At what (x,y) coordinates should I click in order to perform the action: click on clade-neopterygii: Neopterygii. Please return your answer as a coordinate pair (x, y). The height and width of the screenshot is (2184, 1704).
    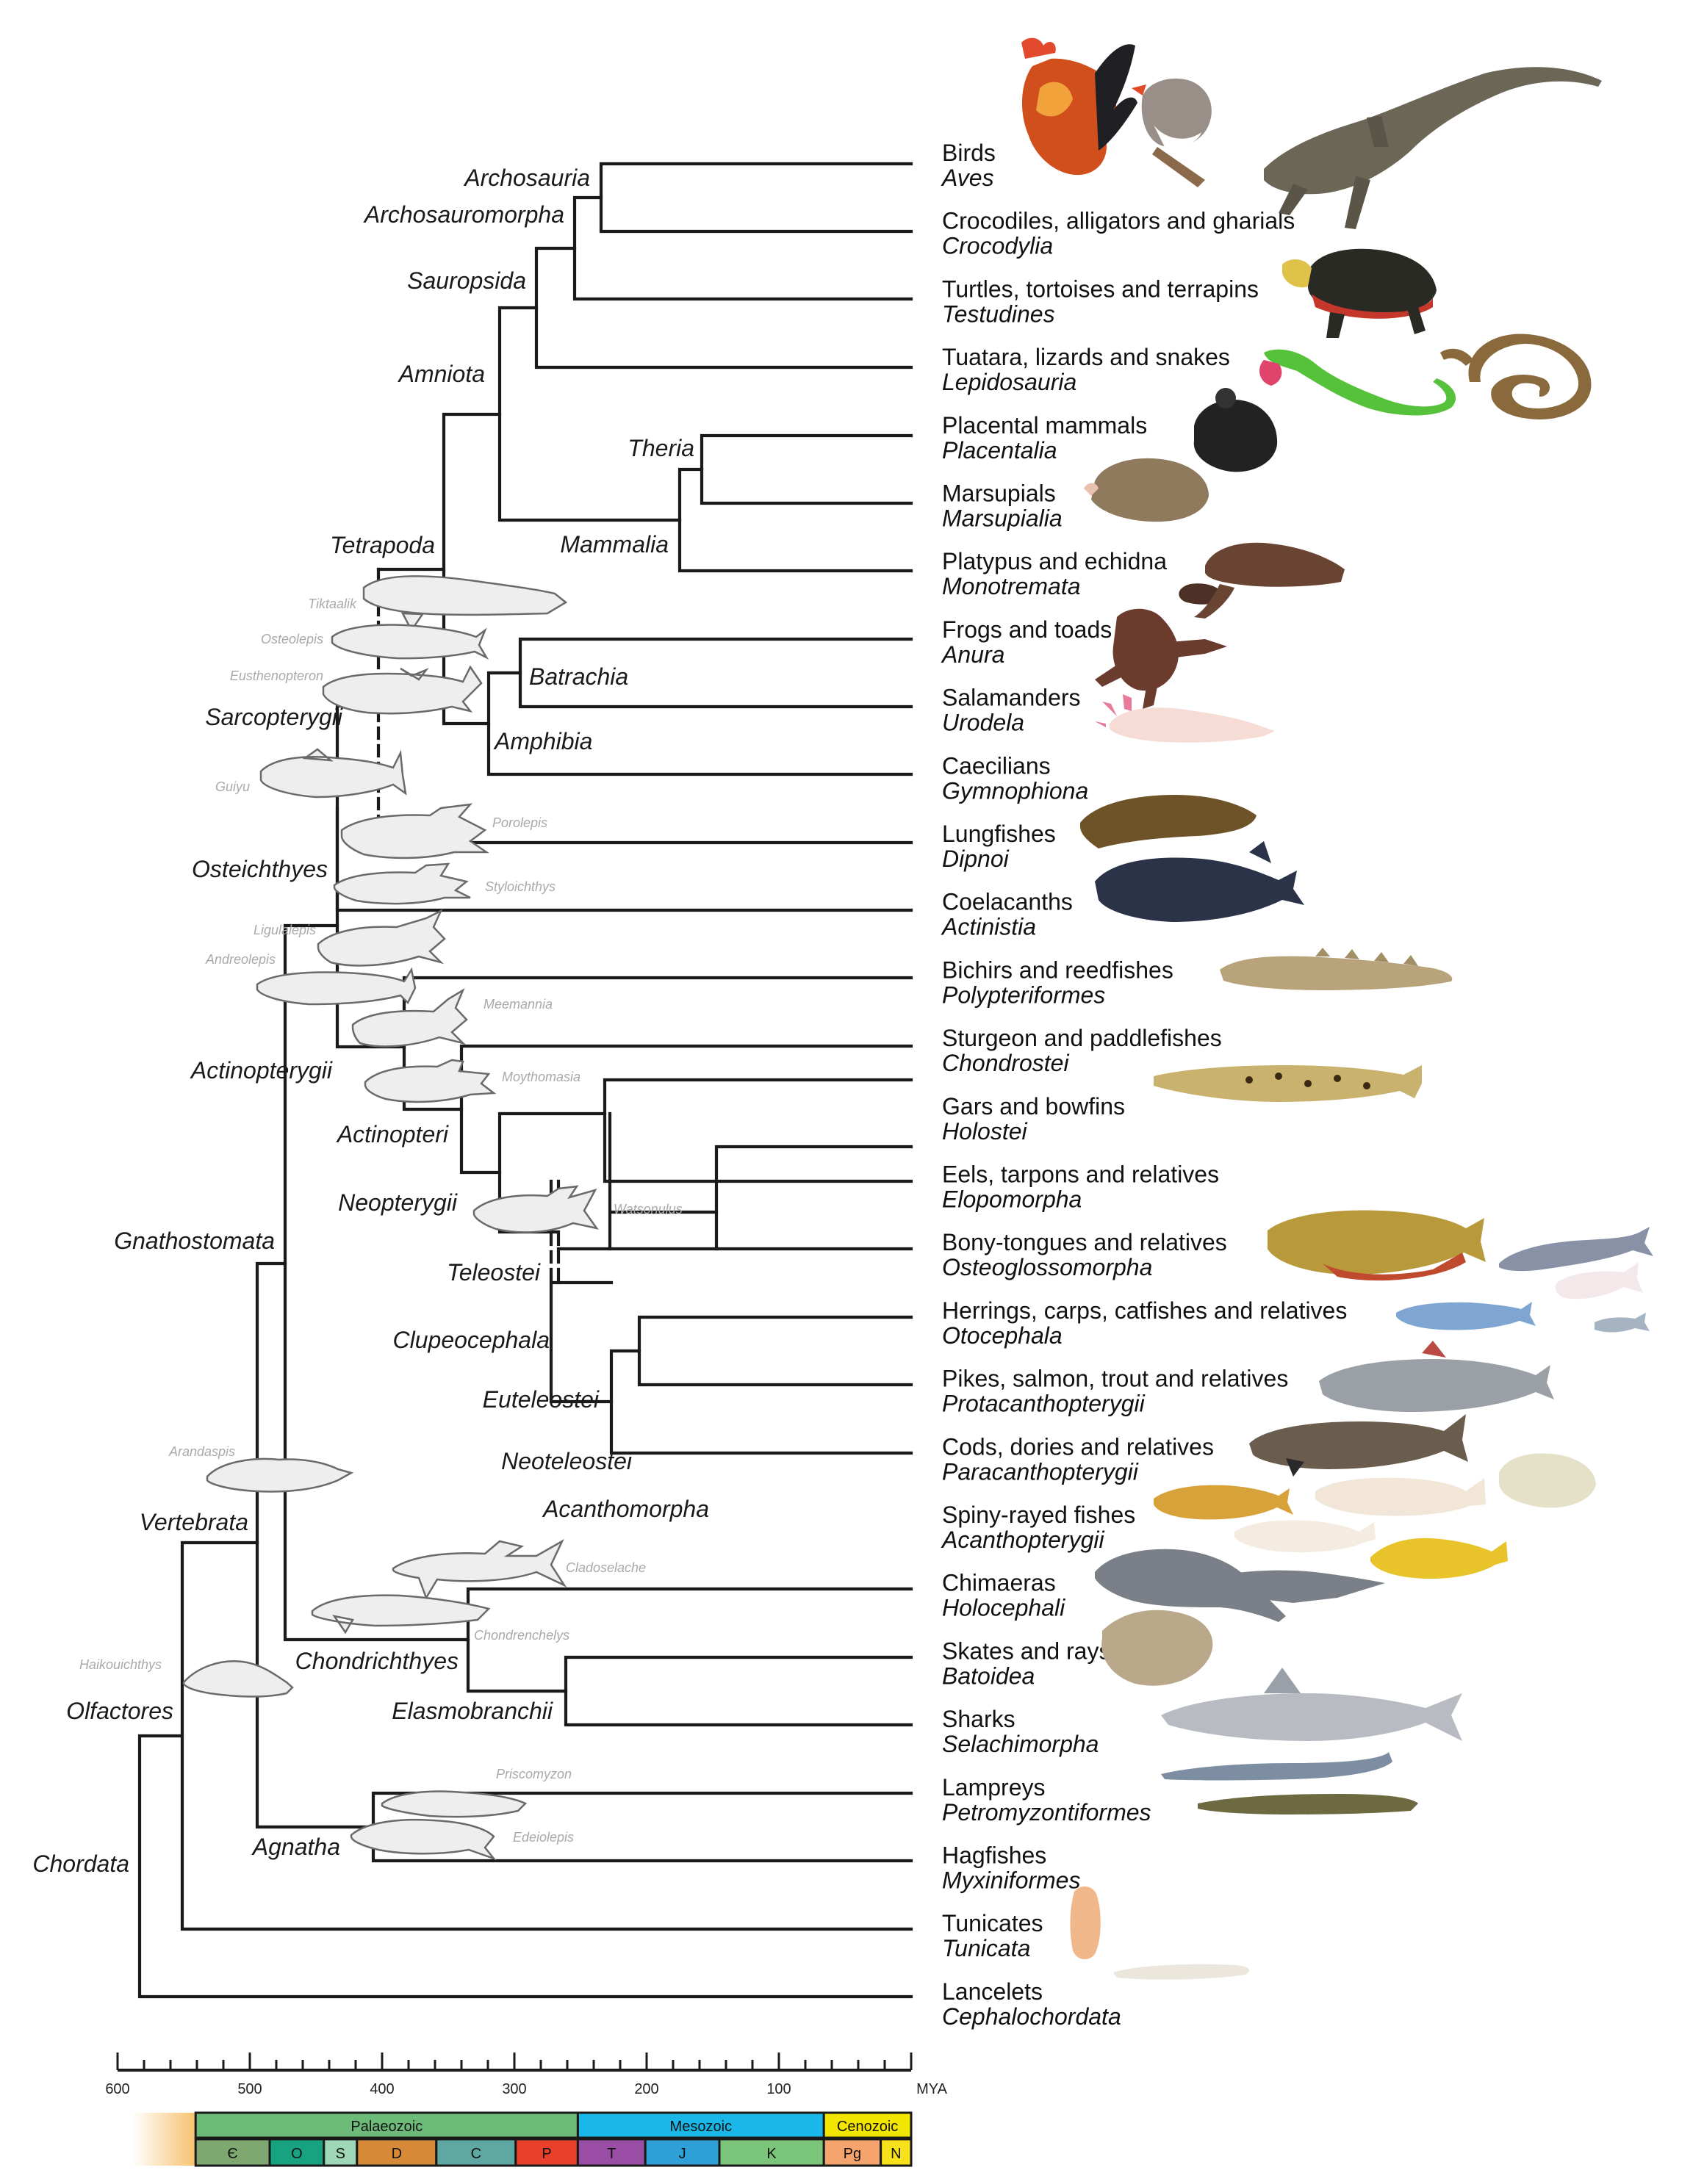
    Looking at the image, I should click on (398, 1202).